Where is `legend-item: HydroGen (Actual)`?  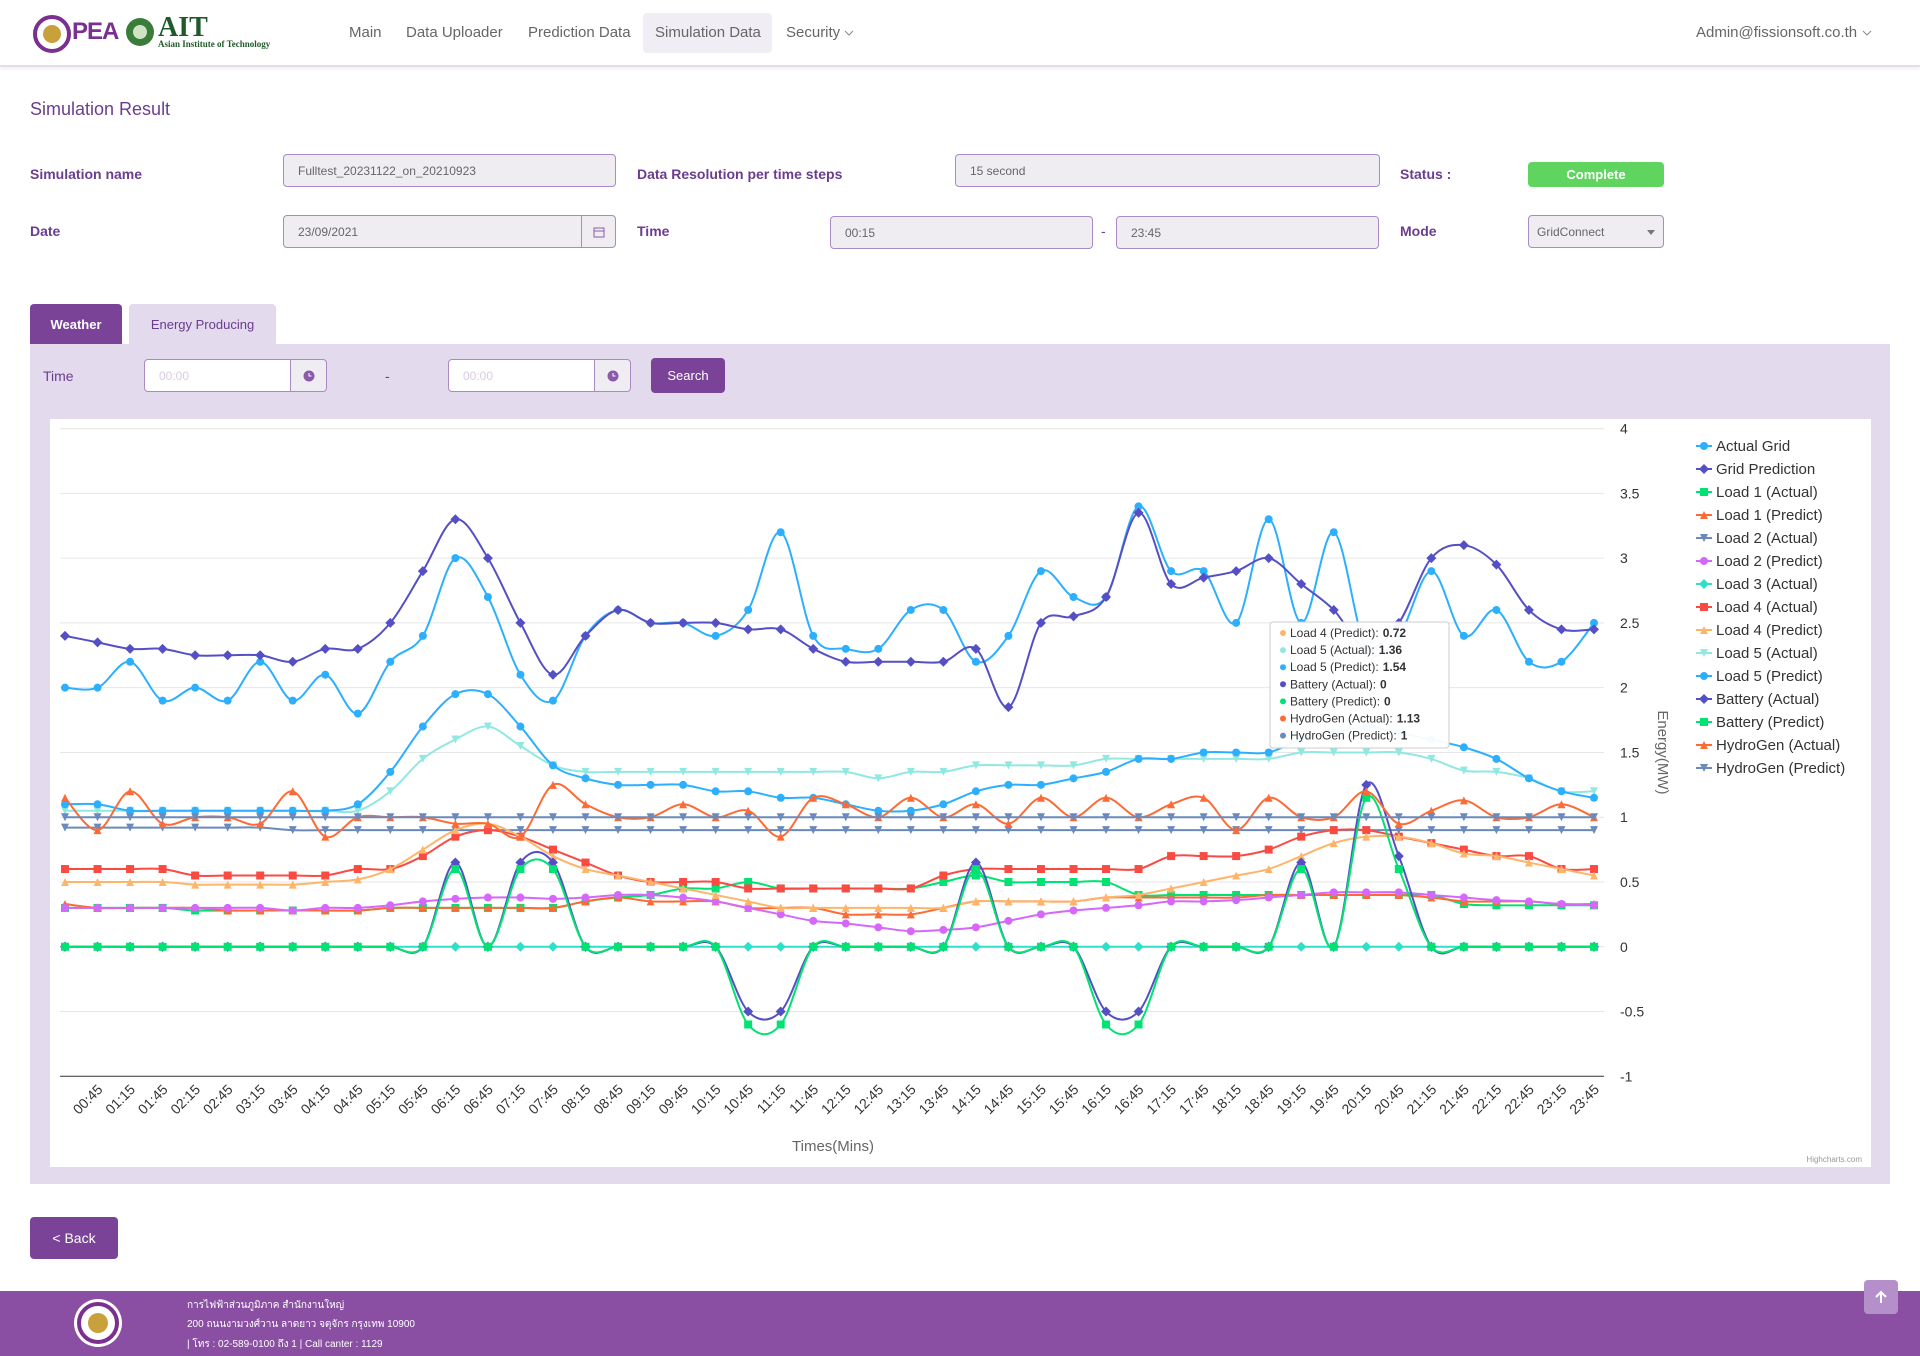
legend-item: HydroGen (Actual) is located at coordinates (1768, 745).